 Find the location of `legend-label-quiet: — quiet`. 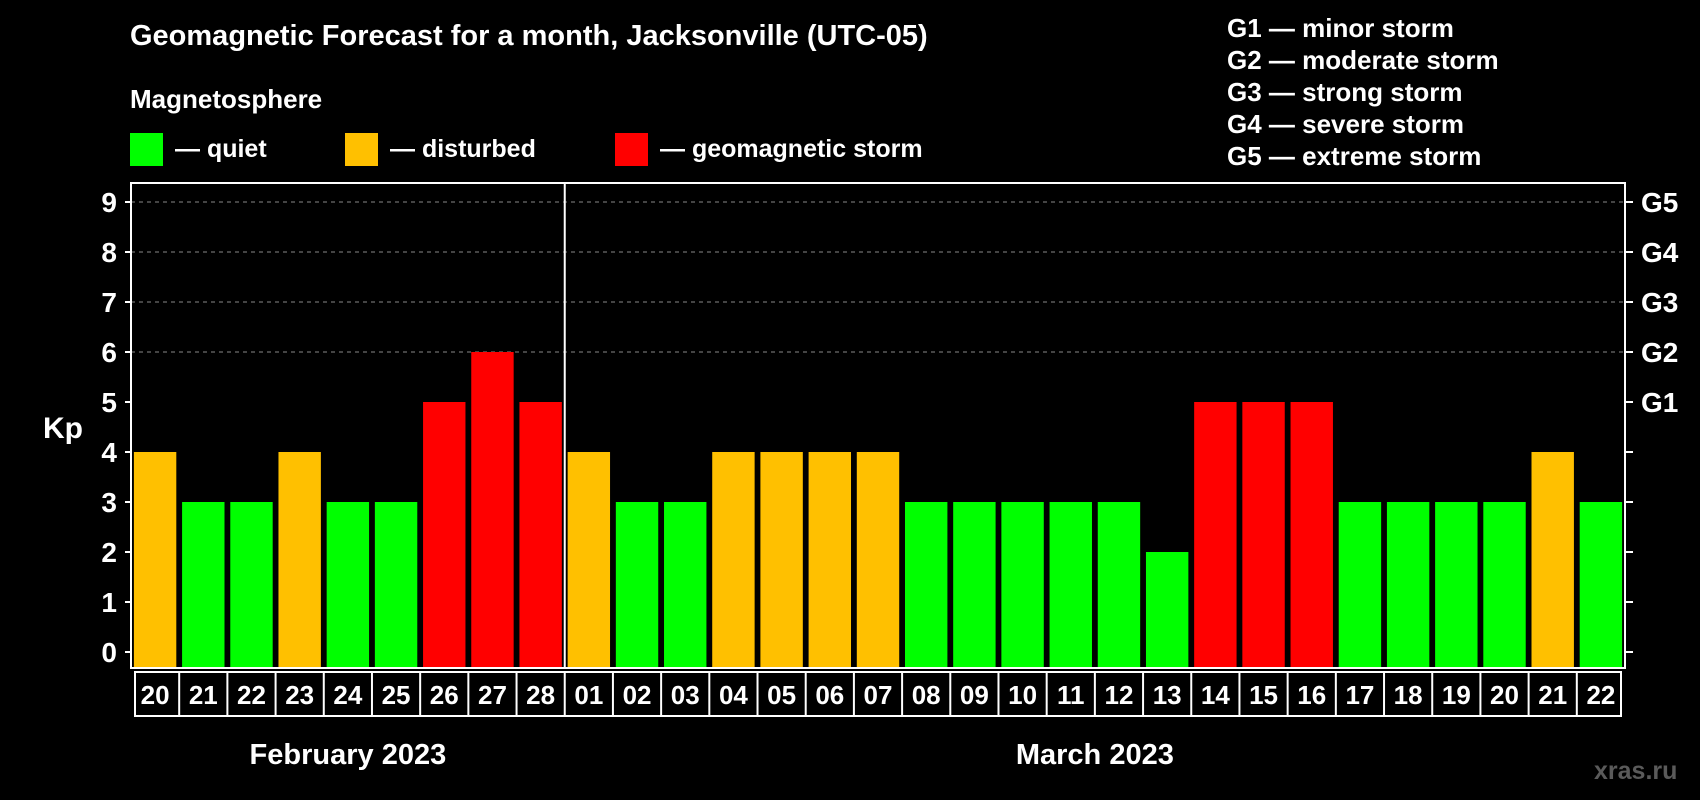

legend-label-quiet: — quiet is located at coordinates (221, 149).